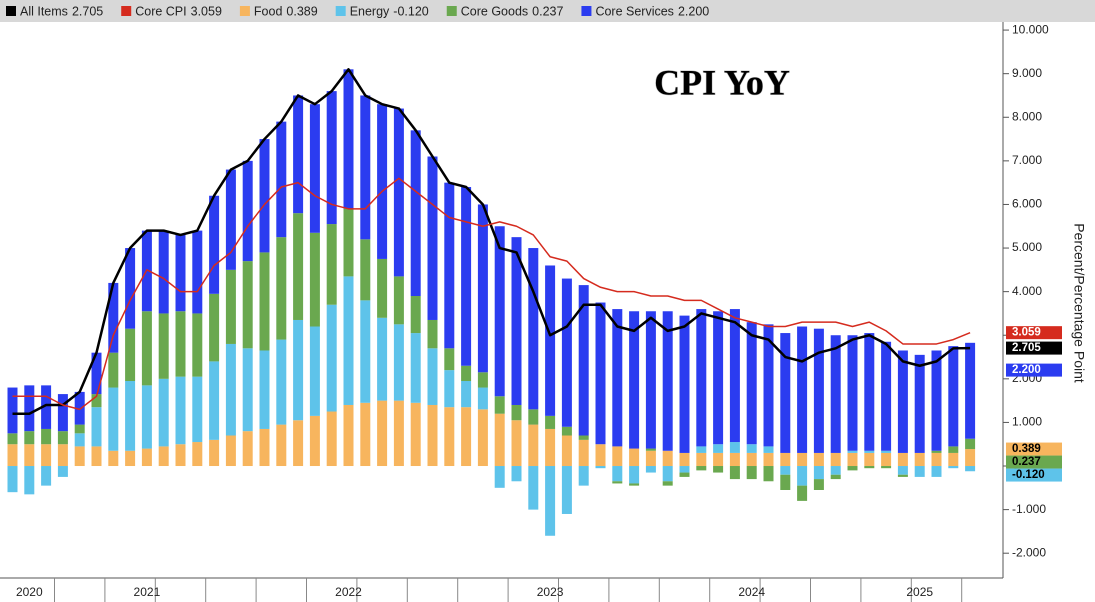  What do you see at coordinates (1029, 552) in the screenshot?
I see `y-tick-label: -2.000` at bounding box center [1029, 552].